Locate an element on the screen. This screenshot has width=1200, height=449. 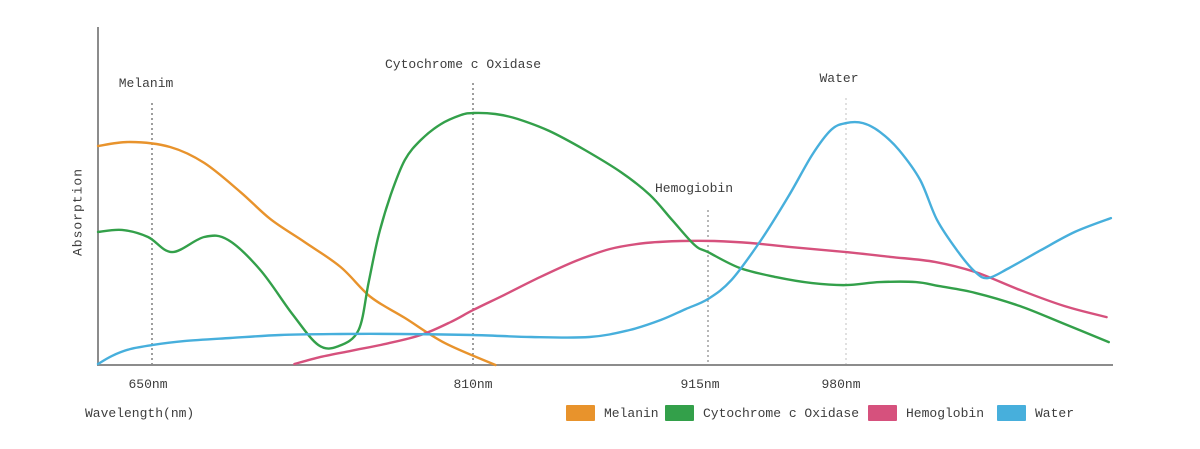
x-tick-915nm: 915nm is located at coordinates (700, 384).